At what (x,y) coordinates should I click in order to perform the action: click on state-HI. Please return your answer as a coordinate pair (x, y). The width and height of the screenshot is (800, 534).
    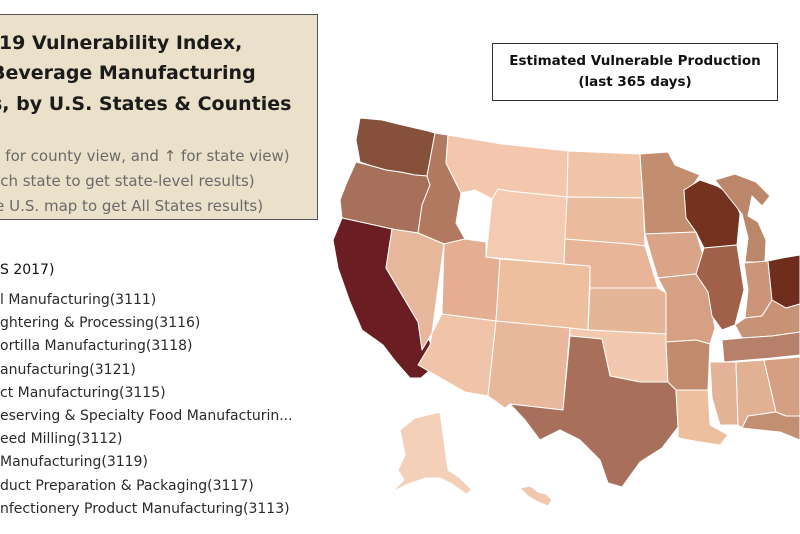
    Looking at the image, I should click on (536, 496).